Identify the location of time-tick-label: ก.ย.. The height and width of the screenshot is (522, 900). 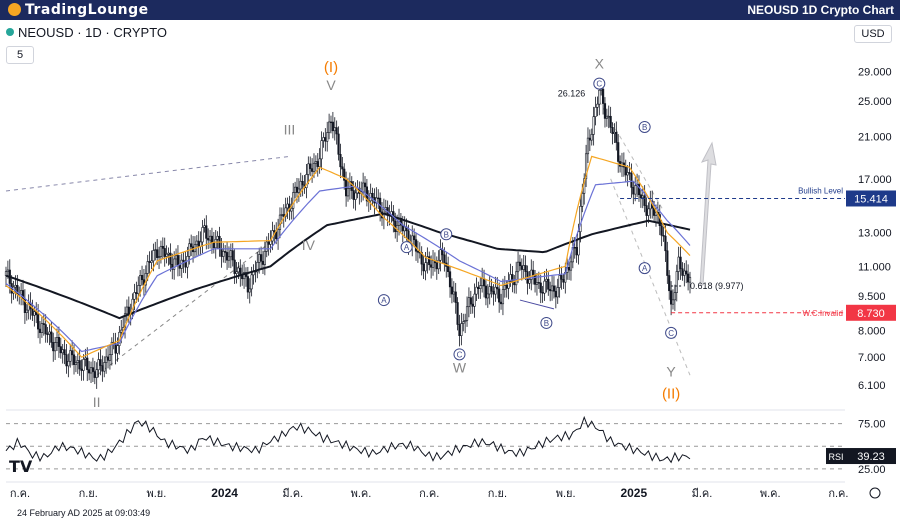
(497, 494).